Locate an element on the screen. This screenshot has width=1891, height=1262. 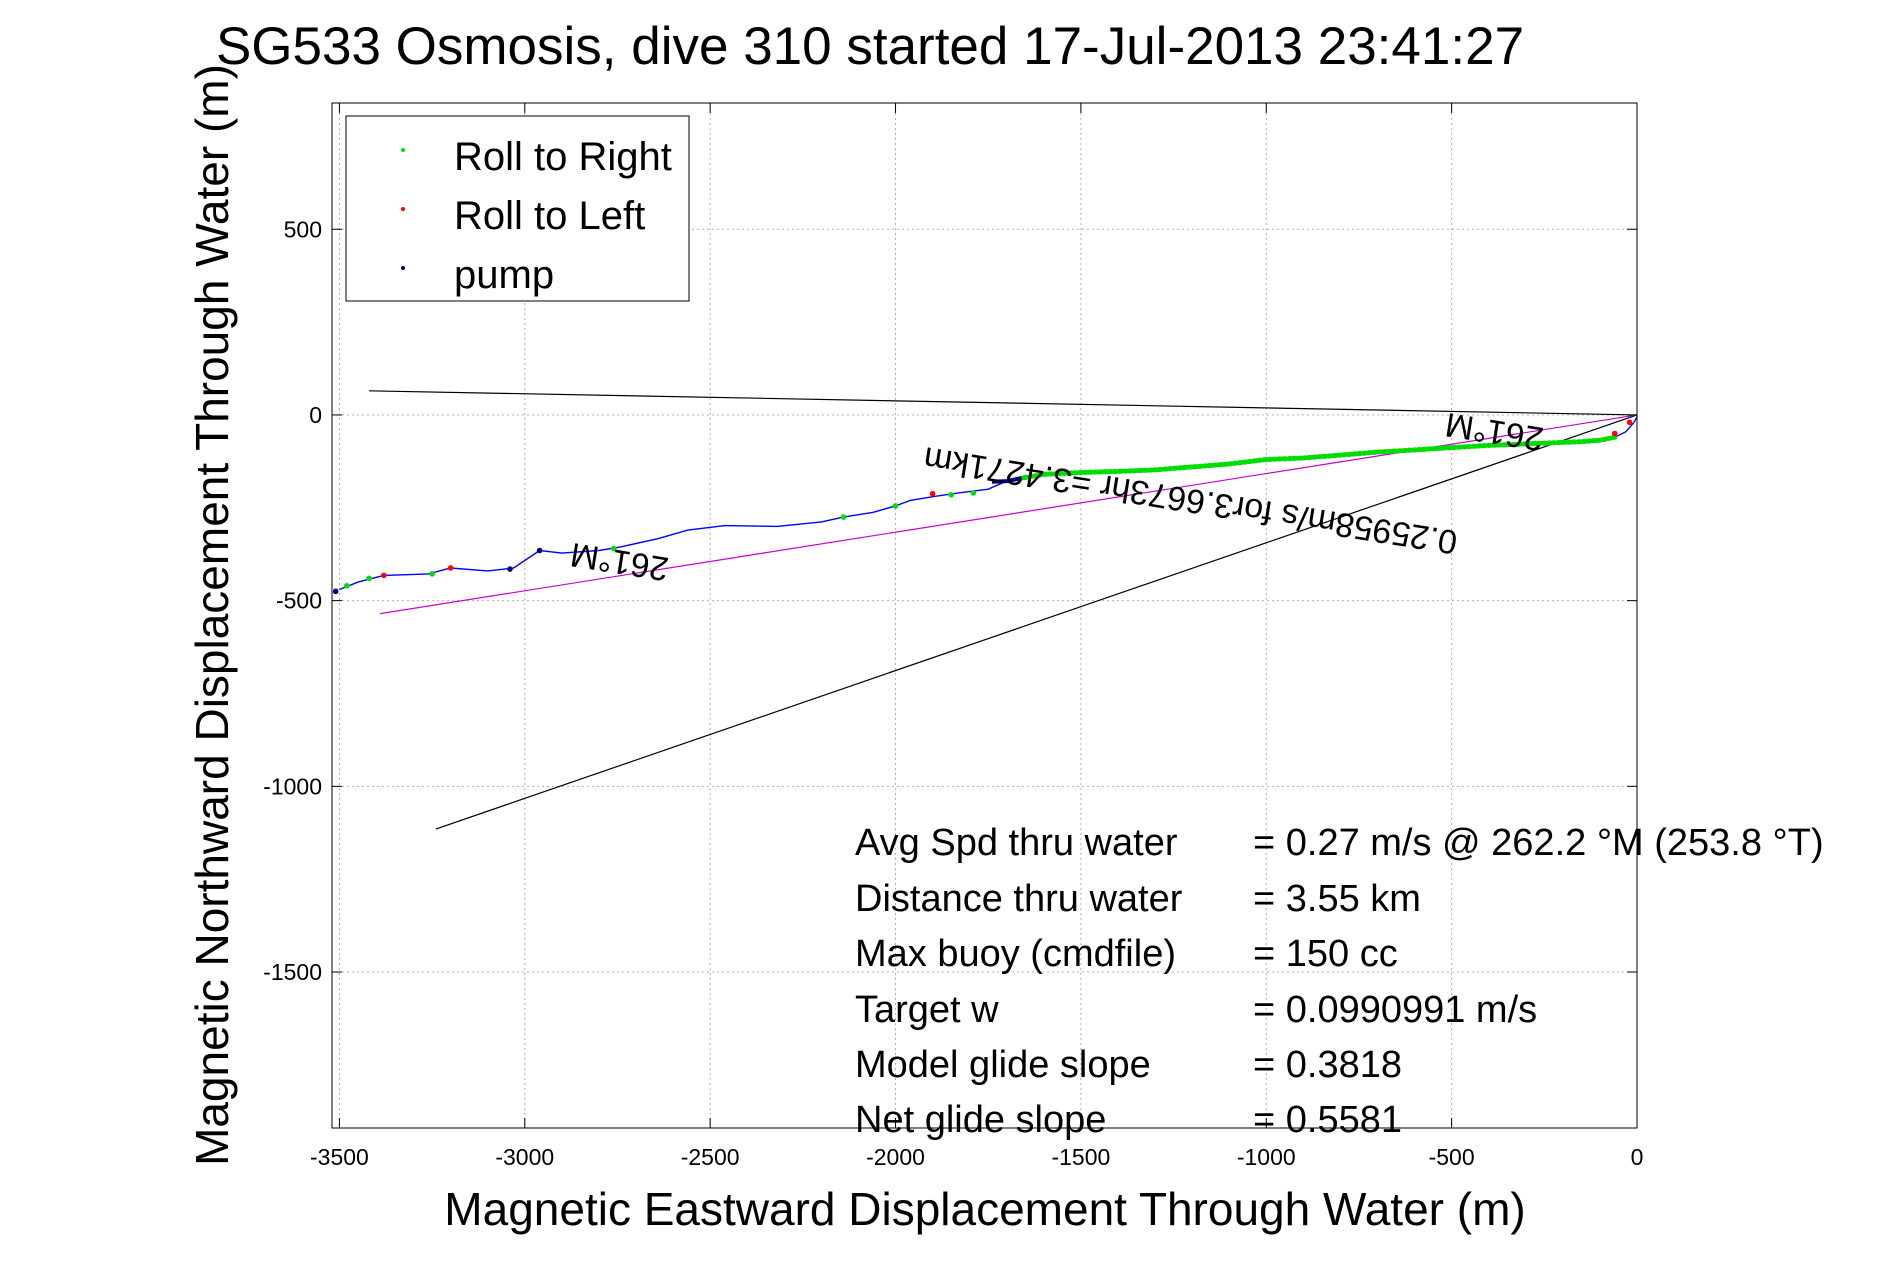
y-tick-label: -500 is located at coordinates (299, 601).